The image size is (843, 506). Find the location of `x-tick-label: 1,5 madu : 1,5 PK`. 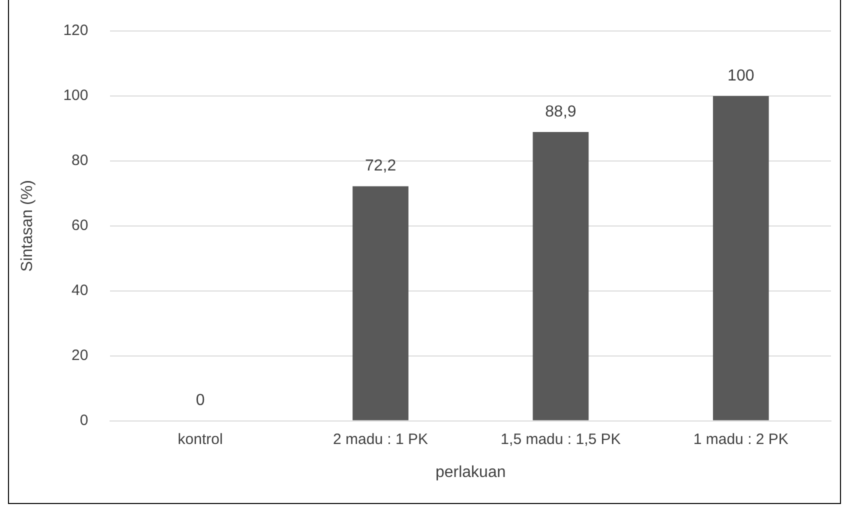

x-tick-label: 1,5 madu : 1,5 PK is located at coordinates (560, 439).